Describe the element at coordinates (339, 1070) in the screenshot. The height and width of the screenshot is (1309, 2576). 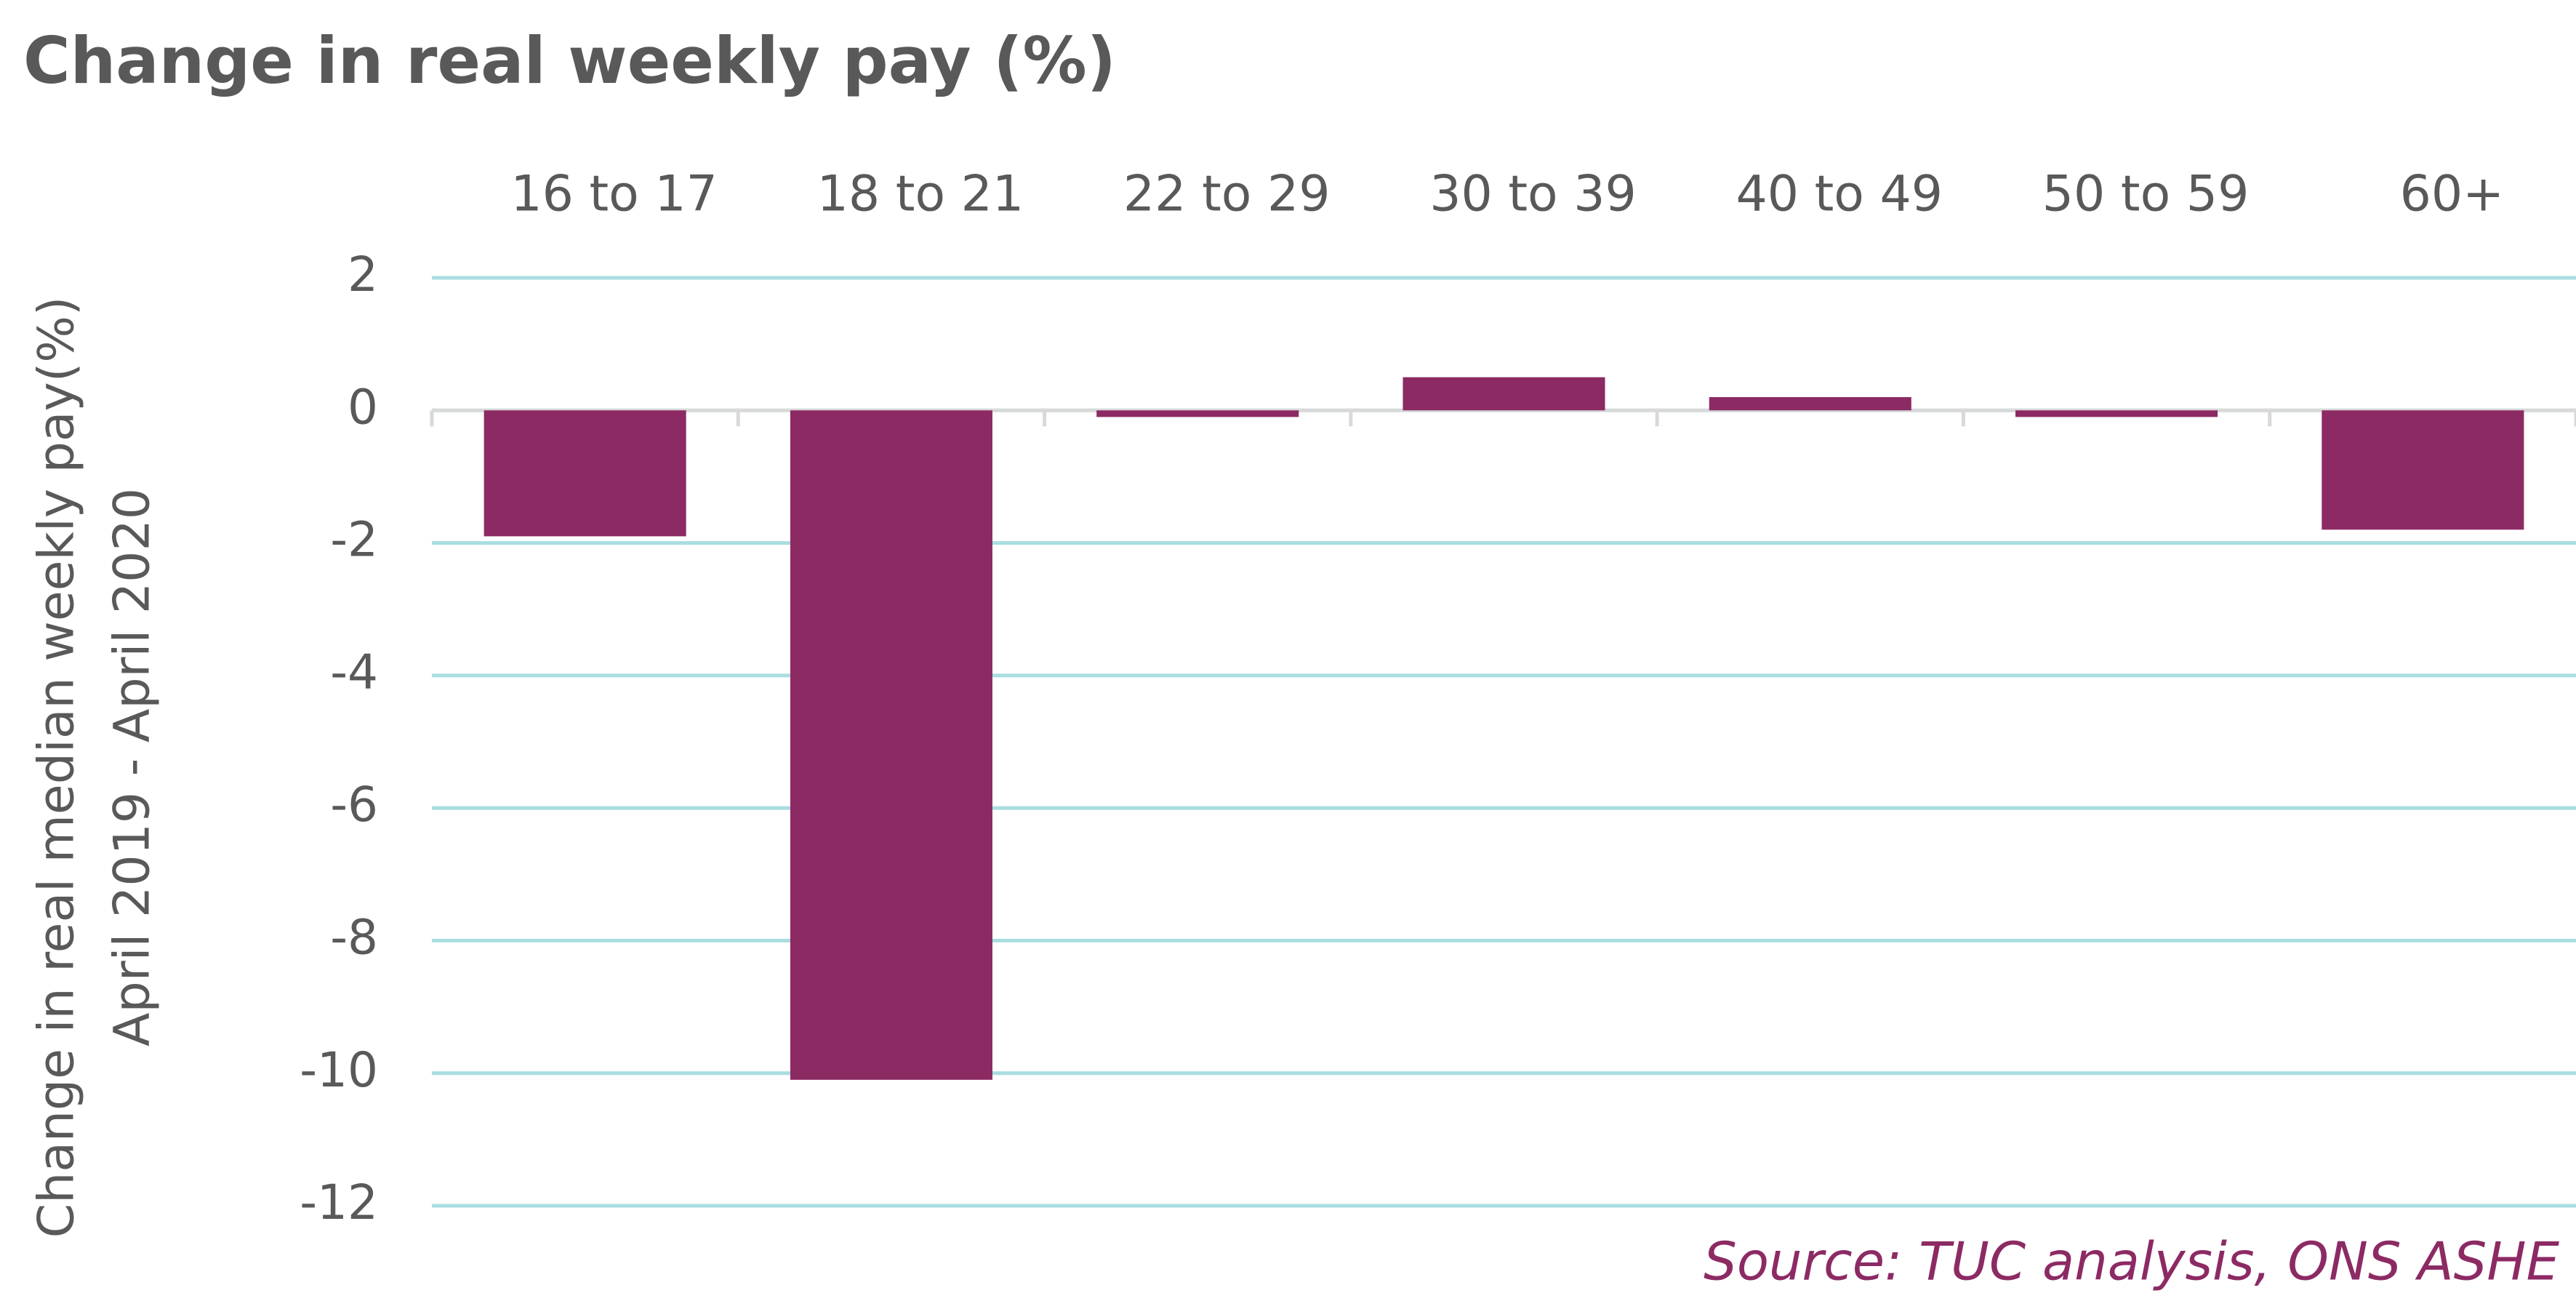
I see `y-tick-label: -10` at that location.